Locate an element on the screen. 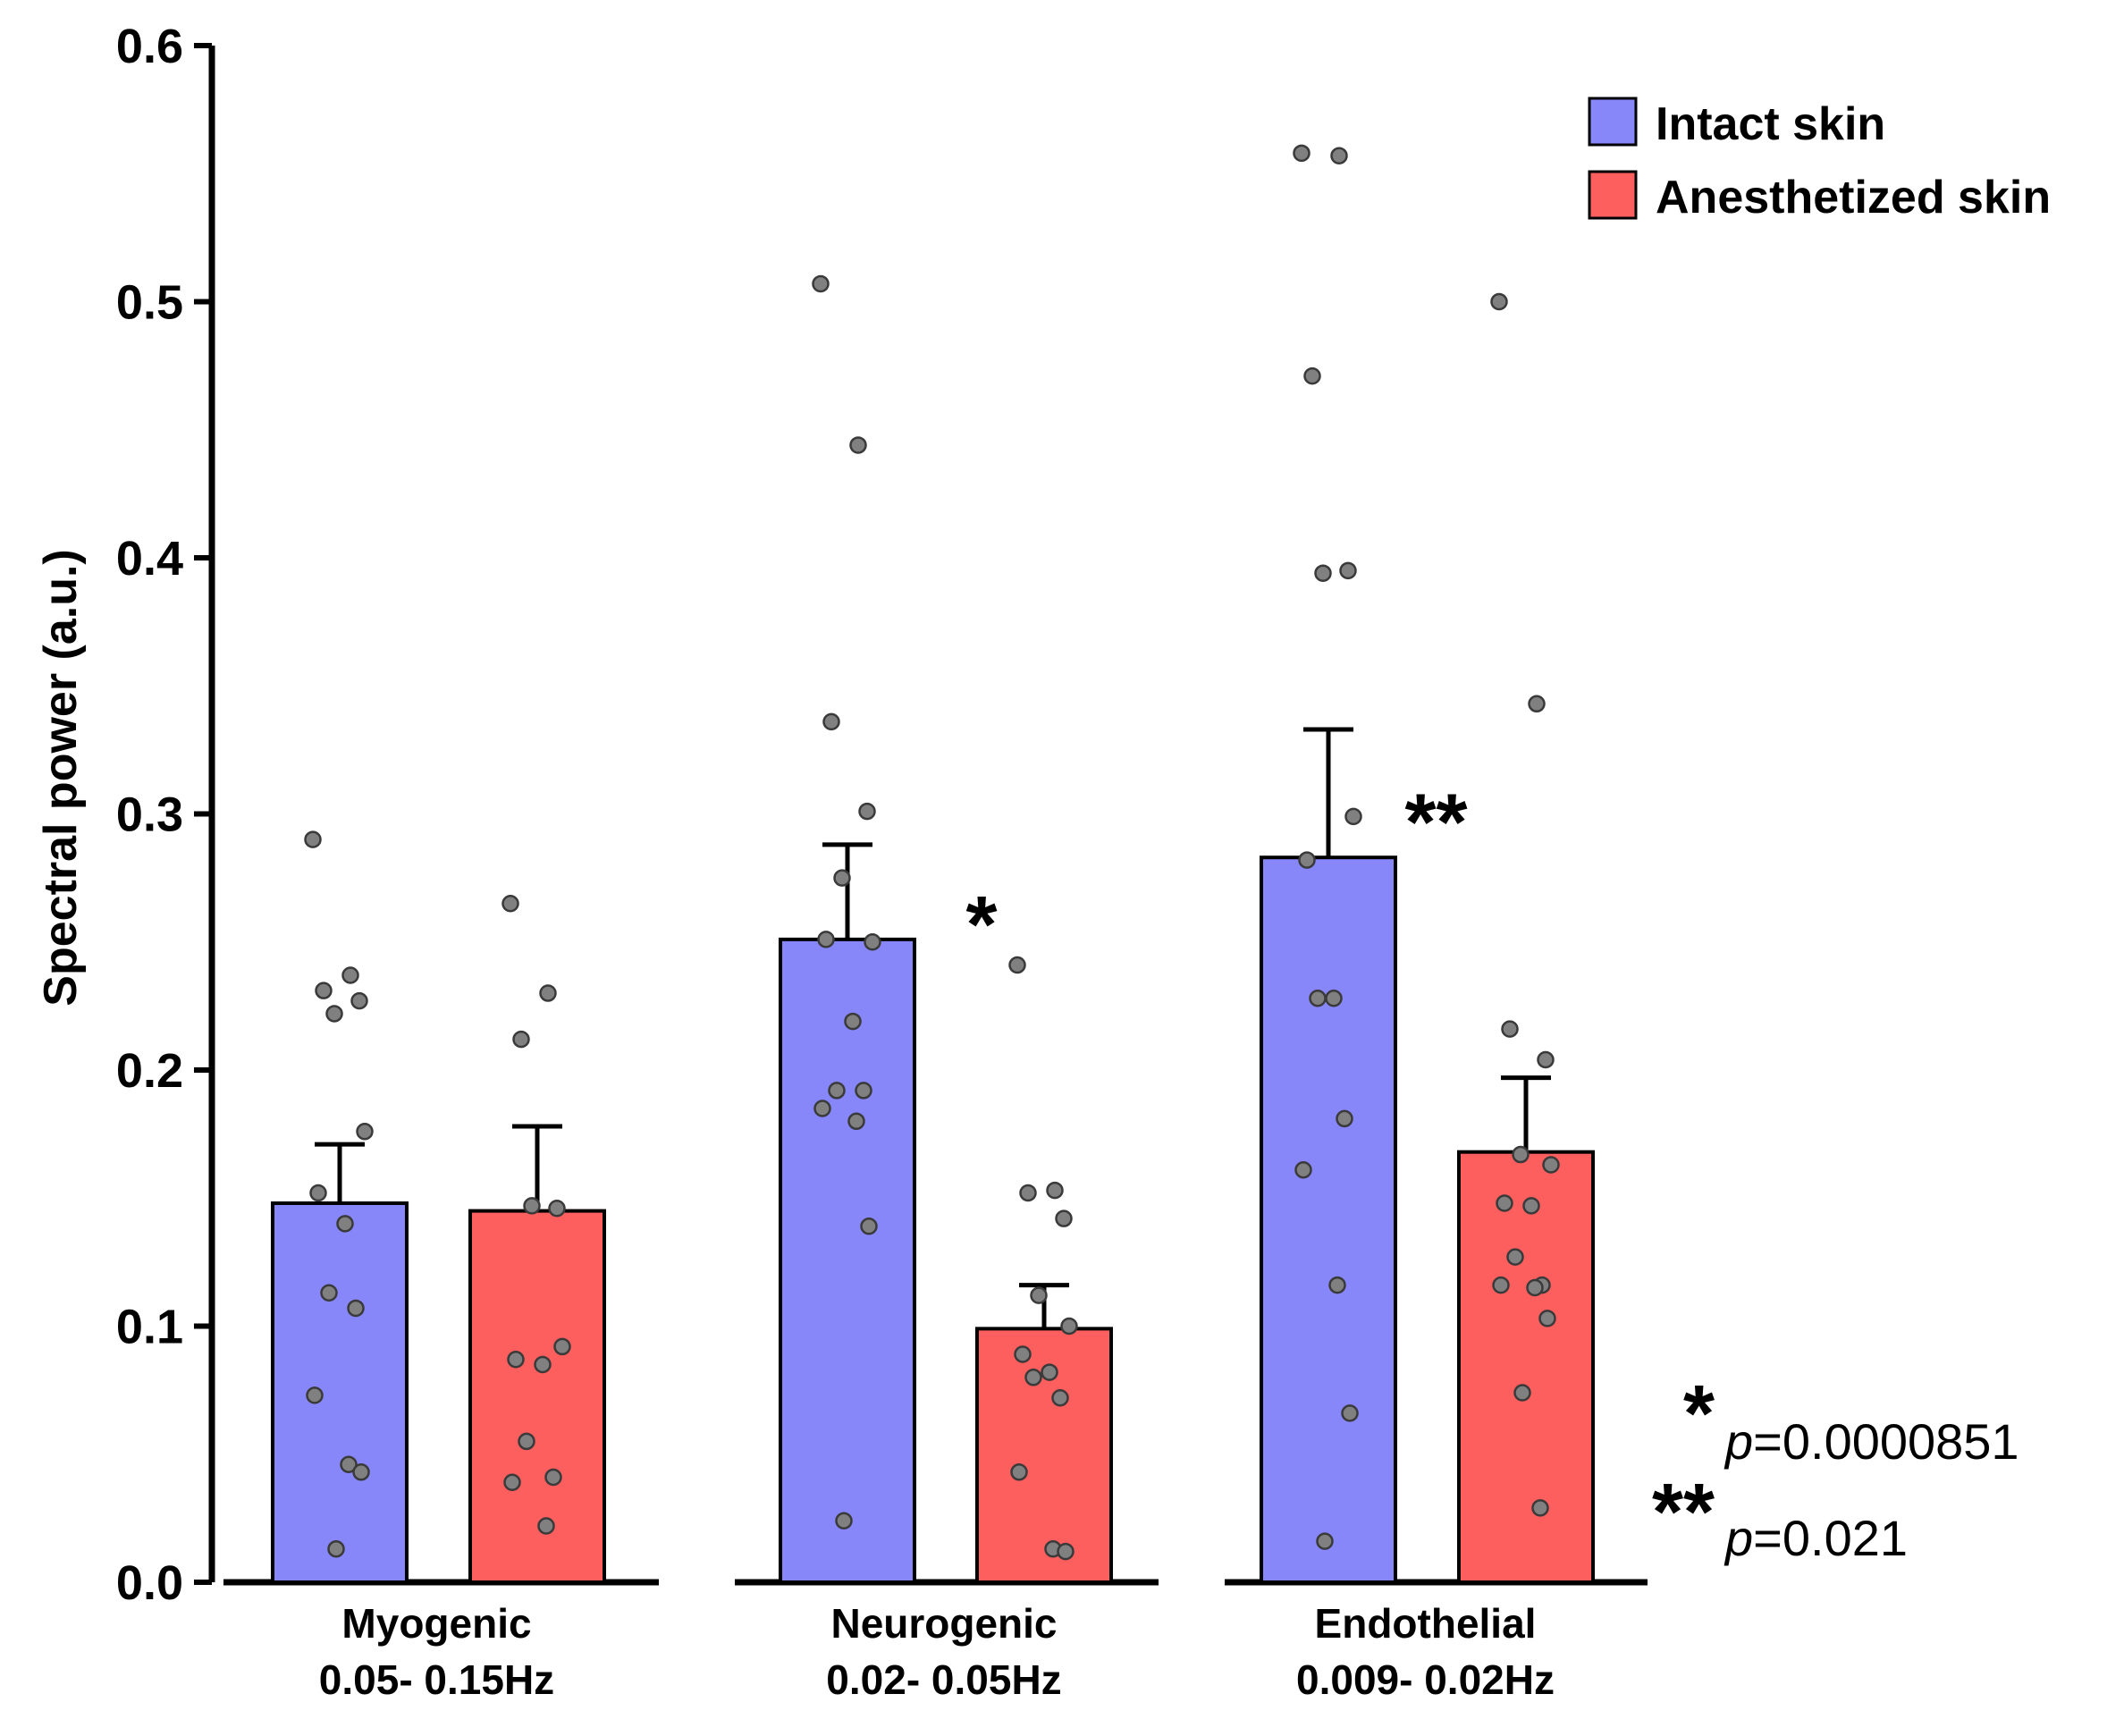  legend-label: Intact skin is located at coordinates (1770, 124).